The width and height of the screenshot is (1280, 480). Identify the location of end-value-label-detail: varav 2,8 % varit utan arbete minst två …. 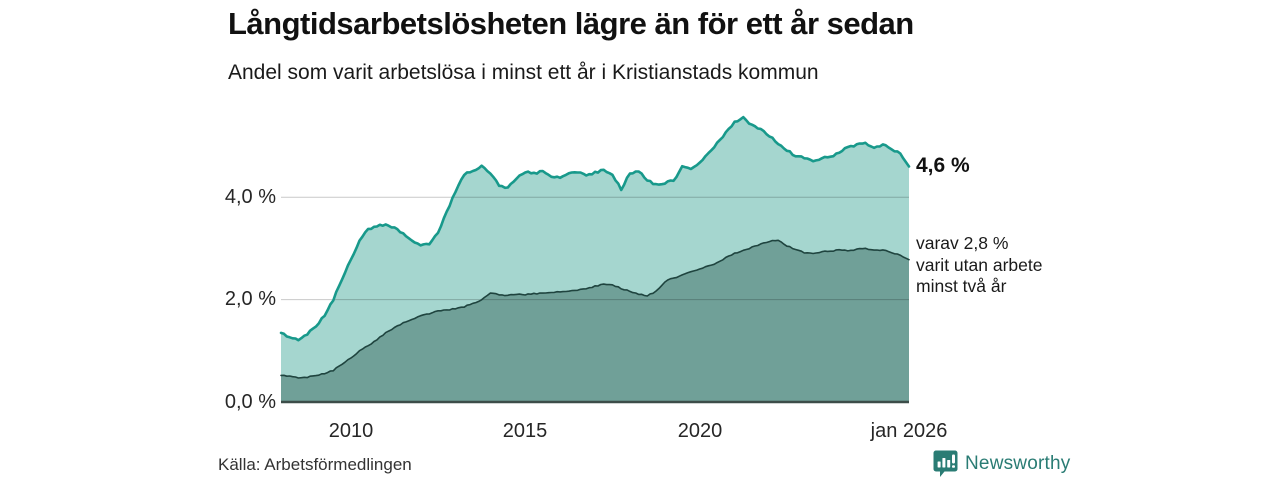
(979, 264).